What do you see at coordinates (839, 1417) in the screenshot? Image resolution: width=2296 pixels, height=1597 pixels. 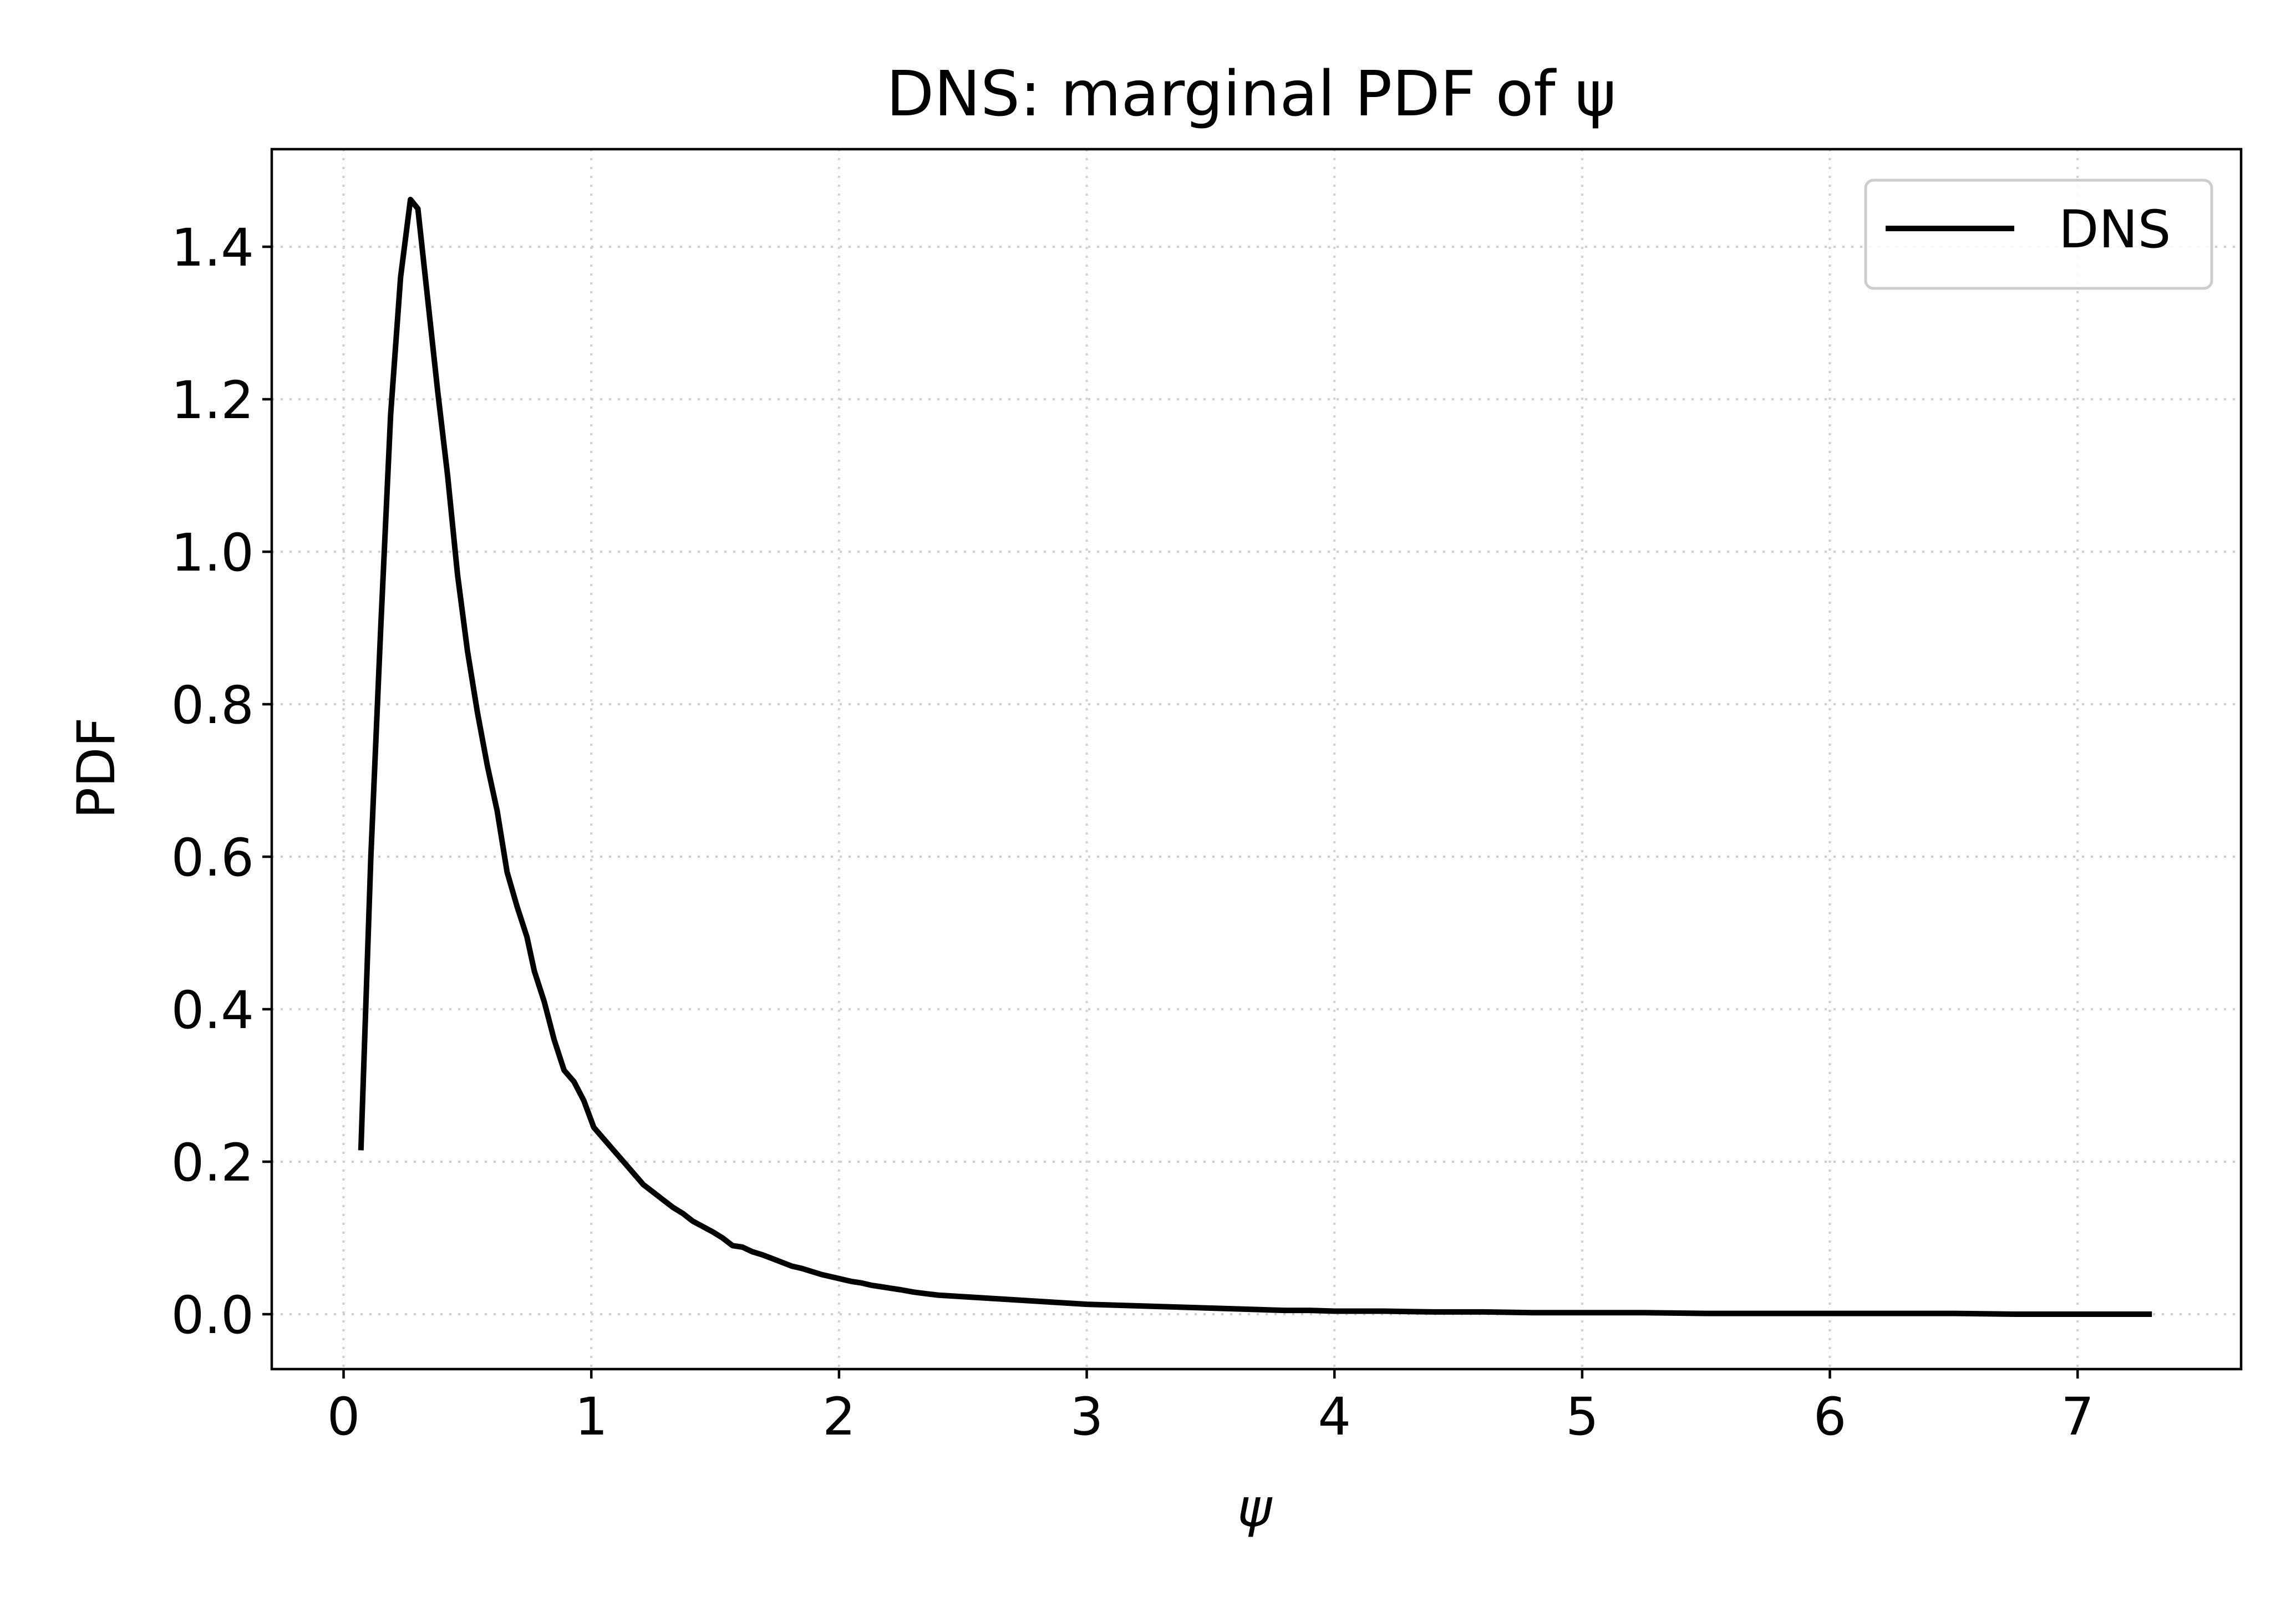 I see `x-tick-label: 2` at bounding box center [839, 1417].